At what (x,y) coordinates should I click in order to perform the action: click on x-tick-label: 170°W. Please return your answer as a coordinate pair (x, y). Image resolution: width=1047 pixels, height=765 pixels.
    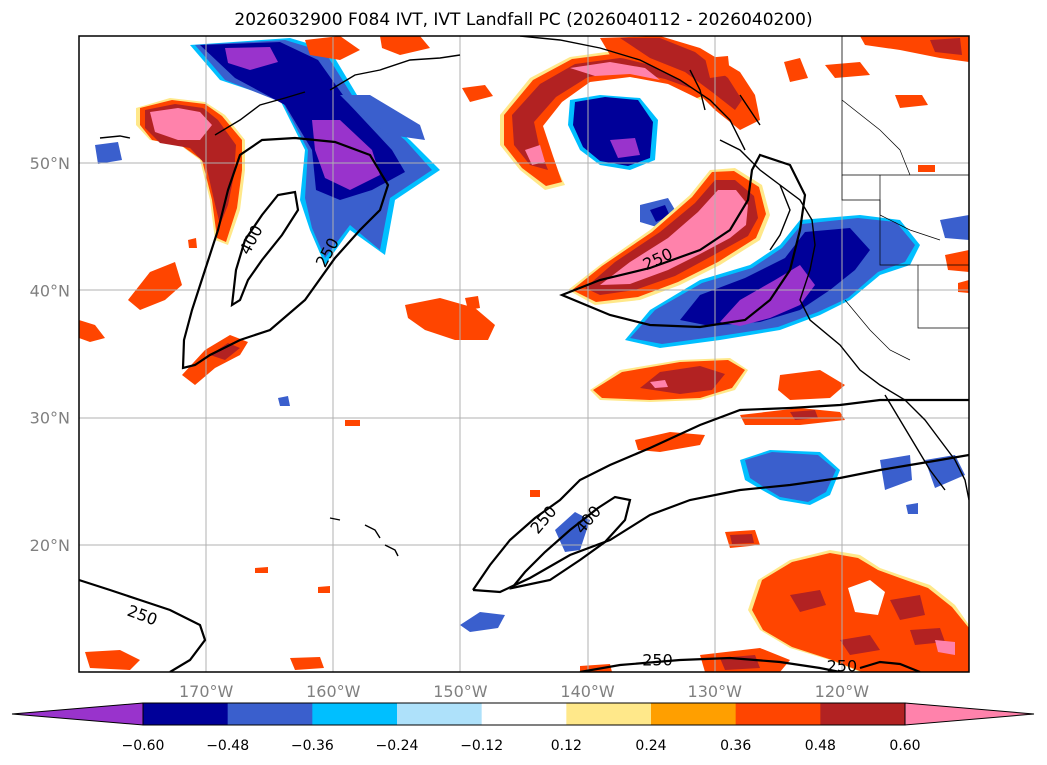
    Looking at the image, I should click on (206, 691).